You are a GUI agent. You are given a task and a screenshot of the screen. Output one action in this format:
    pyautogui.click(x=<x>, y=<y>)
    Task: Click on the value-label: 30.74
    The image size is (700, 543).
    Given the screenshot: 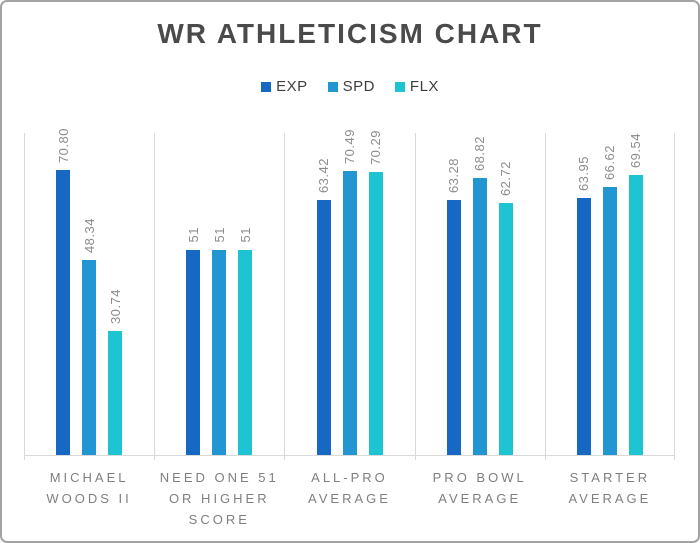 What is the action you would take?
    pyautogui.click(x=115, y=307)
    